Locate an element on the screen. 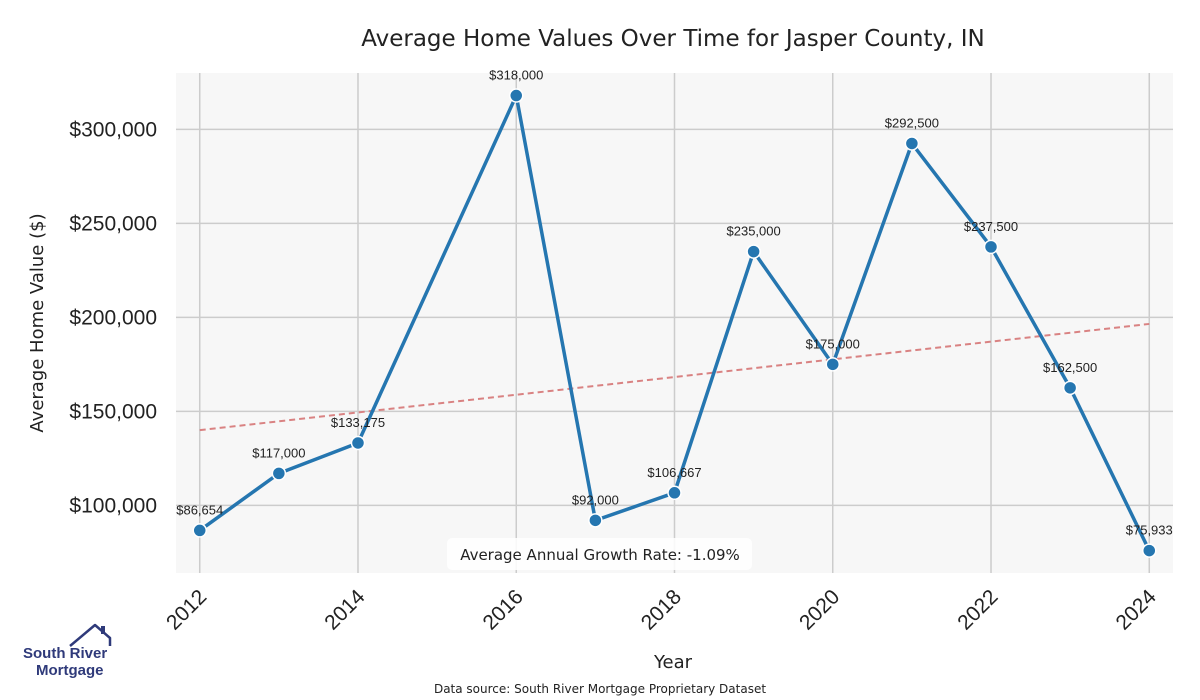 This screenshot has height=700, width=1200. x-tick-label: 2018 is located at coordinates (661, 609).